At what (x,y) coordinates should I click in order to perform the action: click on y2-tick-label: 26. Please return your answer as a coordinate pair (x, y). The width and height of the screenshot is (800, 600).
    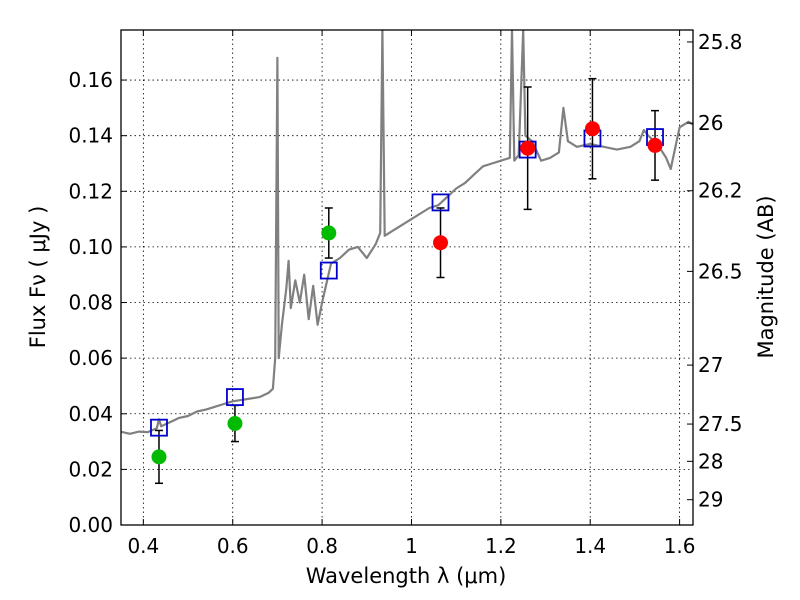
    Looking at the image, I should click on (710, 123).